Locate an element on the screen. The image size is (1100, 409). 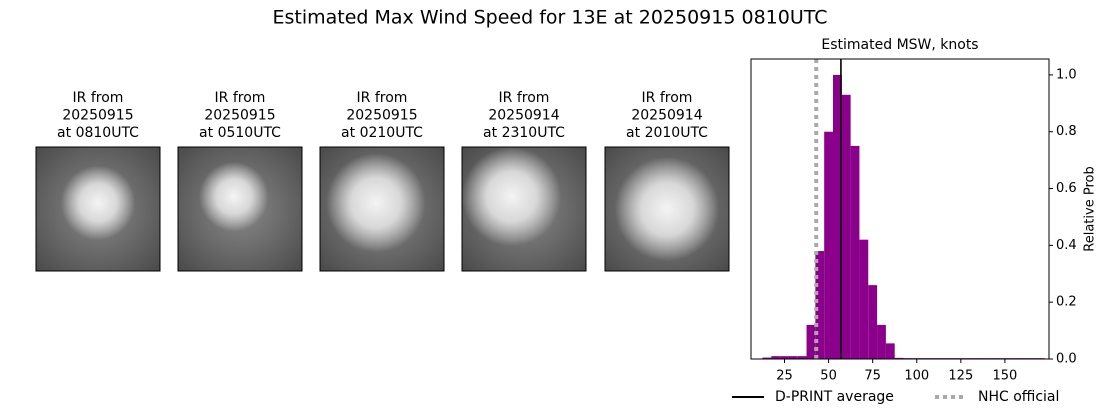
x-tick-label: 50 is located at coordinates (828, 376).